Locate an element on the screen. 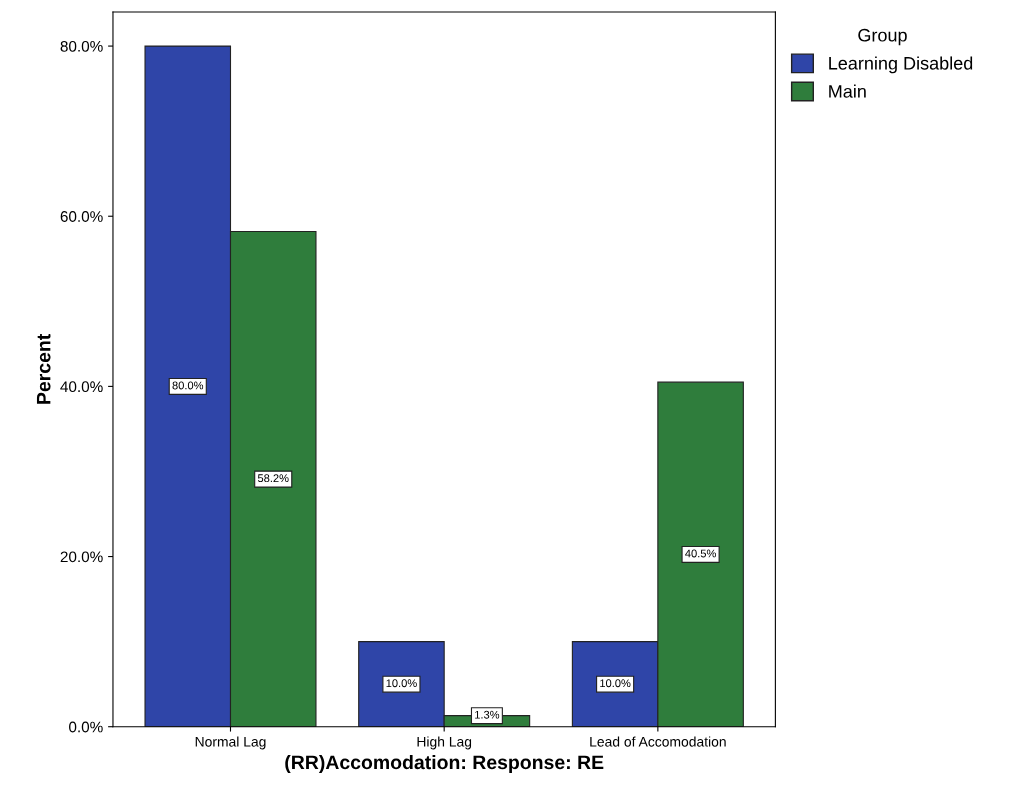  x-axis-title: (RR)Accomodation: Response: RE is located at coordinates (444, 764).